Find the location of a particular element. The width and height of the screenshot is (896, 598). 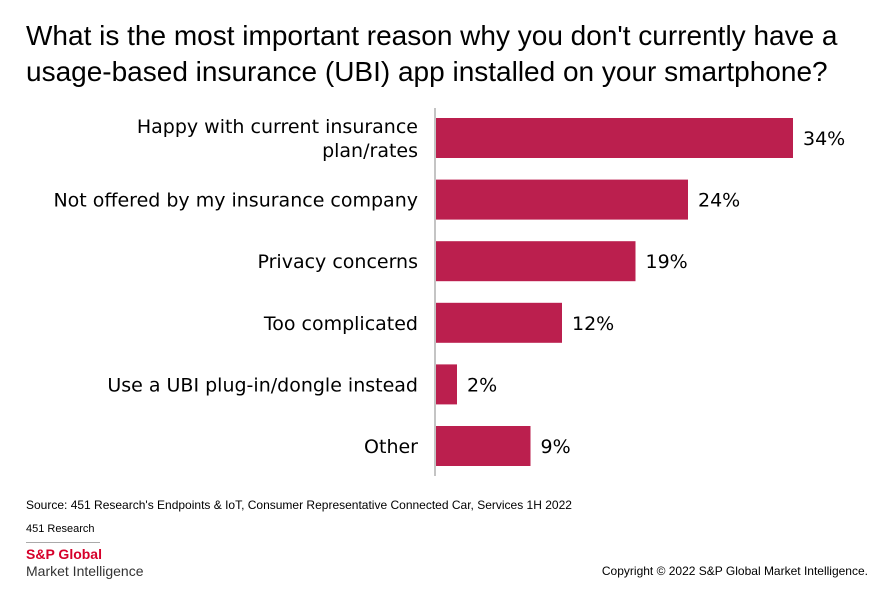

category-label: plan/rates is located at coordinates (370, 151).